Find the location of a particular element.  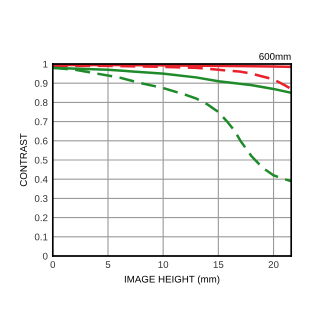

x-tick-label: 10 is located at coordinates (163, 264).